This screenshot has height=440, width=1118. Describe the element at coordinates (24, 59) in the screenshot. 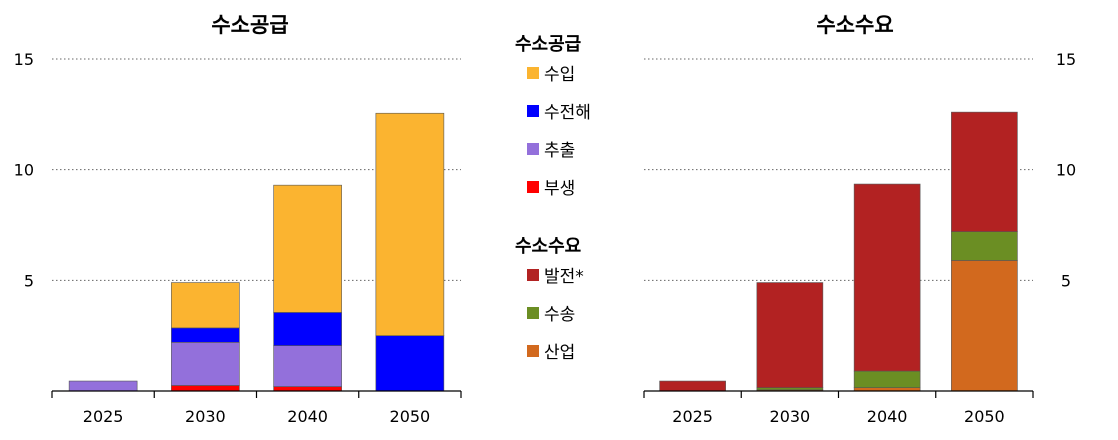

I see `supply-y-tick-label: 15` at that location.